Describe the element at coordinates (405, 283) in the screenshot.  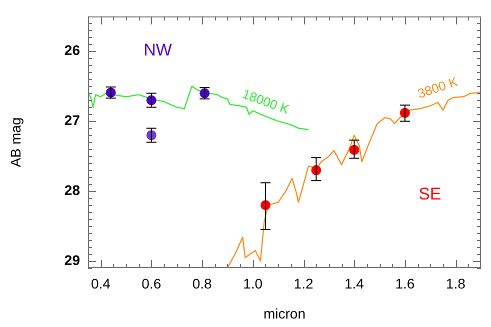
I see `x-tick-label: 1.6` at that location.